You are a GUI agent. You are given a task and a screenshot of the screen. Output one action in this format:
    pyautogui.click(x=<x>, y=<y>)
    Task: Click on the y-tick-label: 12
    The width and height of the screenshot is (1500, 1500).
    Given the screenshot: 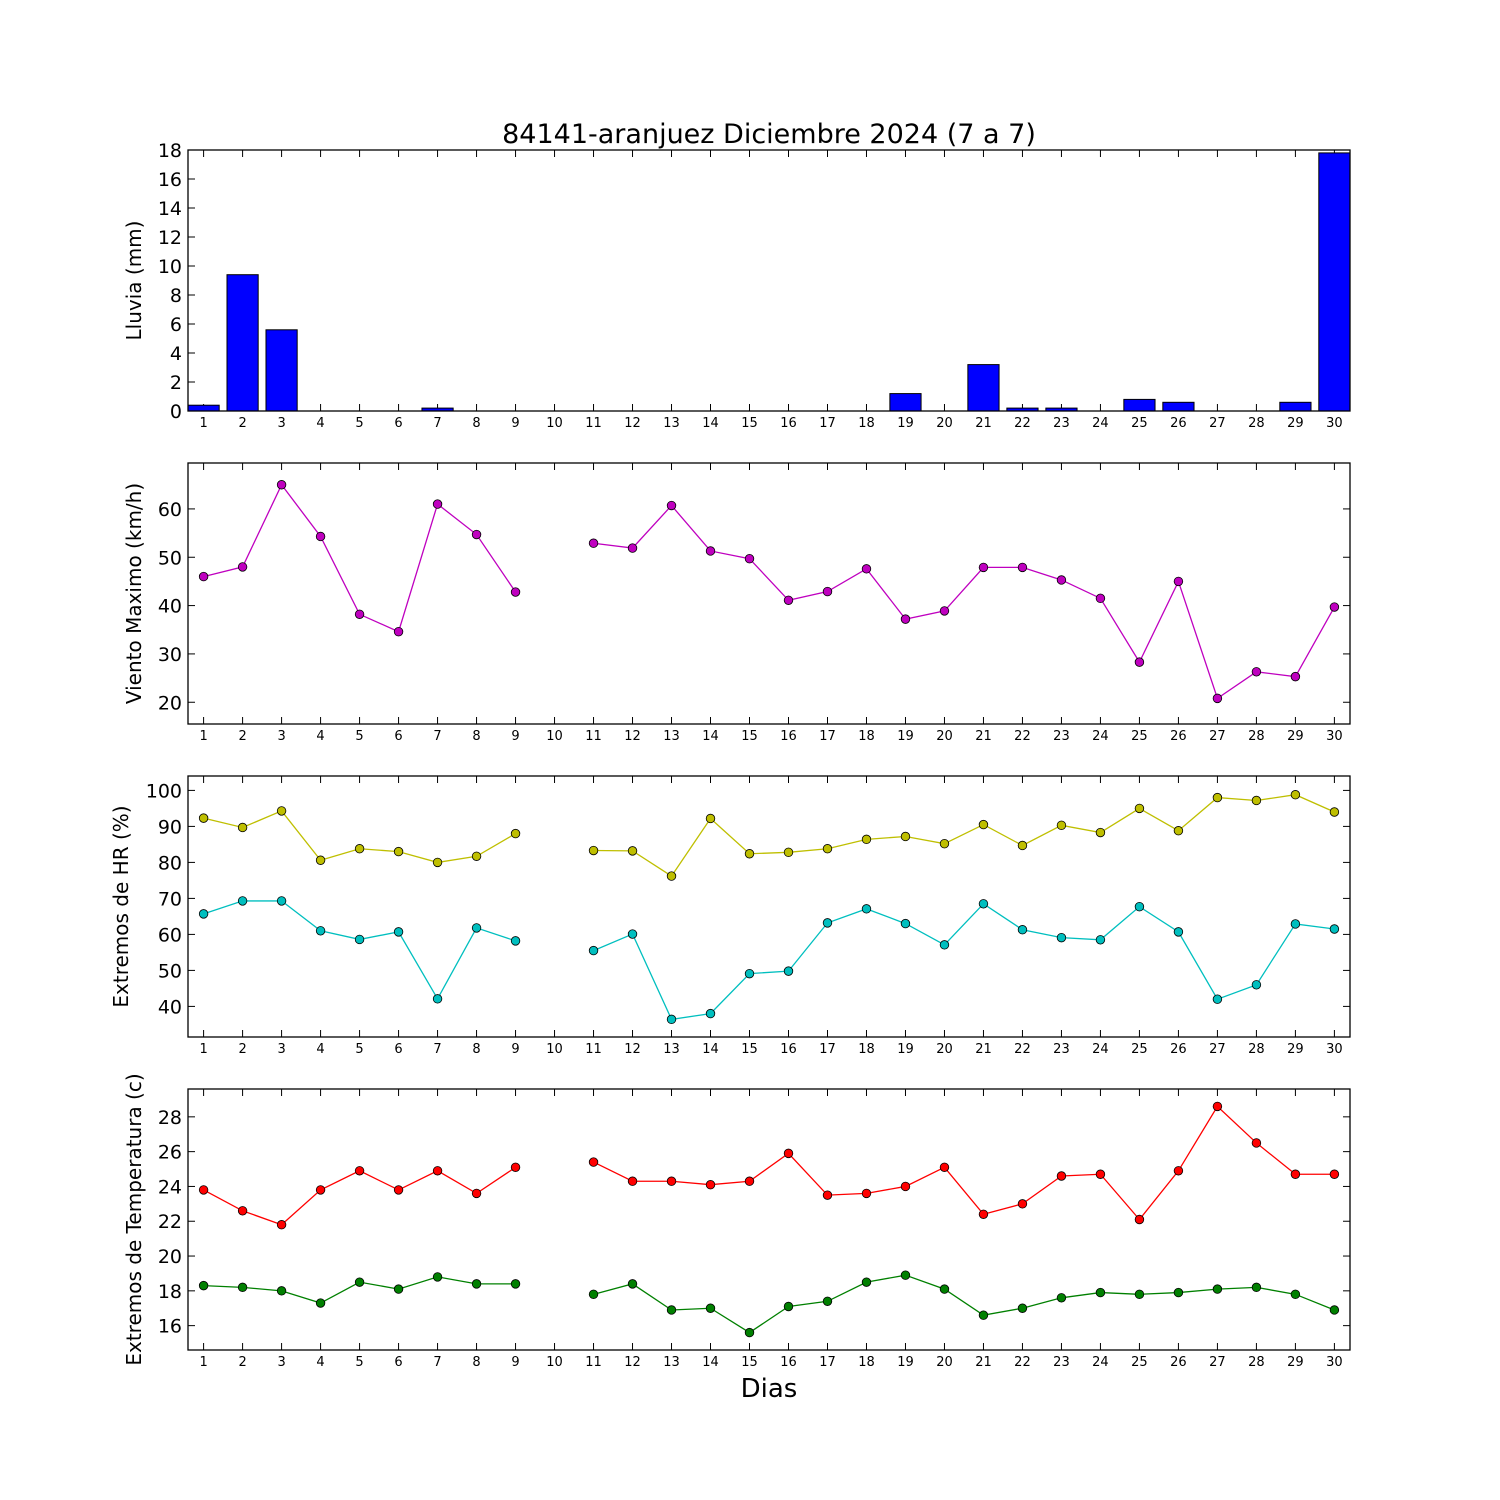 What is the action you would take?
    pyautogui.click(x=170, y=238)
    